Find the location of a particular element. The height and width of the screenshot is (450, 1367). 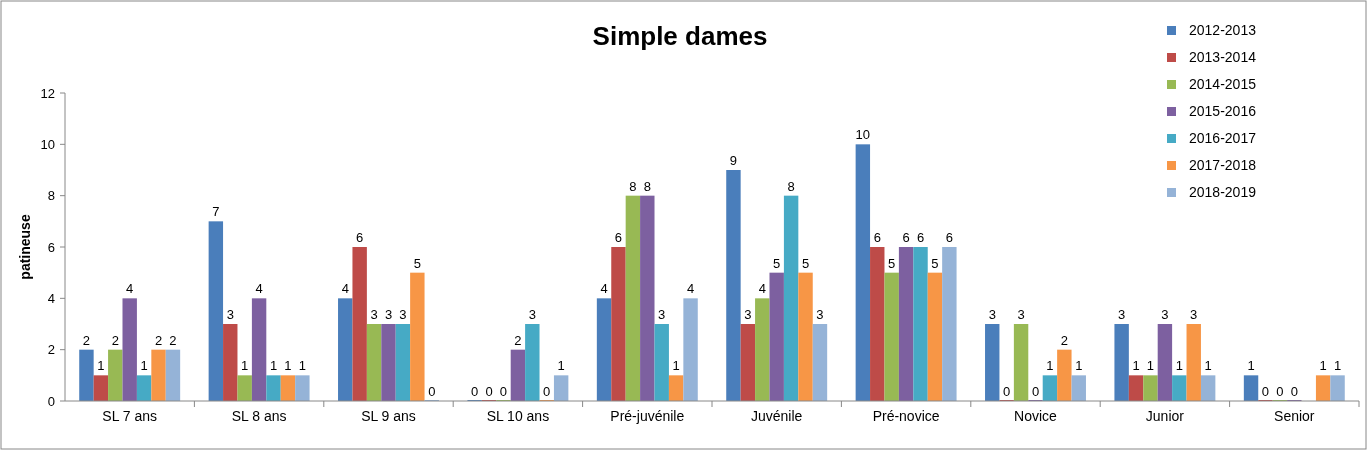

x-tick-label: SL 7 ans is located at coordinates (130, 416).